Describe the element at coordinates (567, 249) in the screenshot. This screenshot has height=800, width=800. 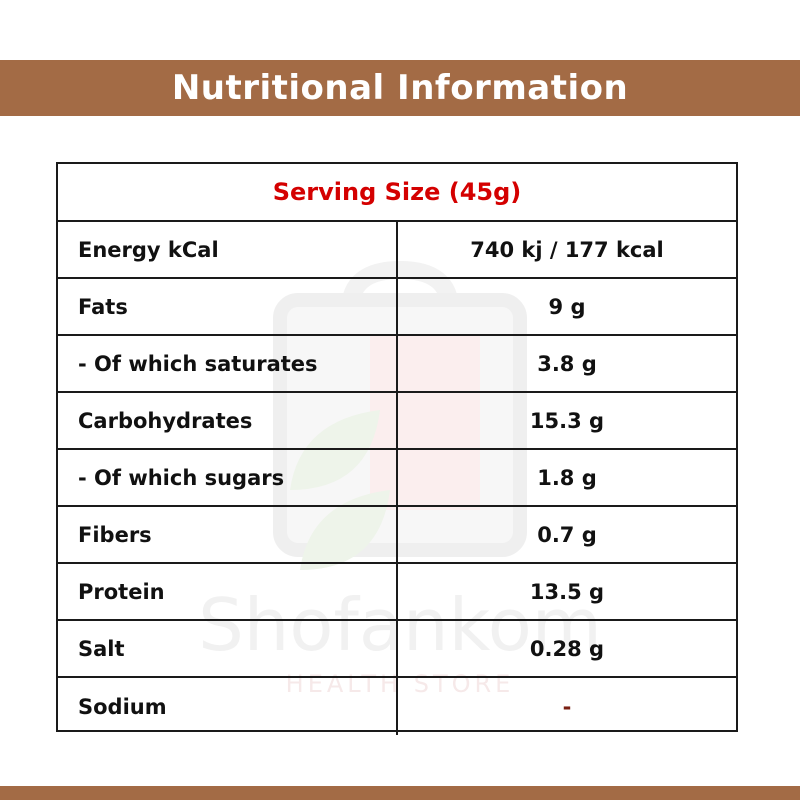
I see `nutrient-value: 740 kj / 177 kcal` at that location.